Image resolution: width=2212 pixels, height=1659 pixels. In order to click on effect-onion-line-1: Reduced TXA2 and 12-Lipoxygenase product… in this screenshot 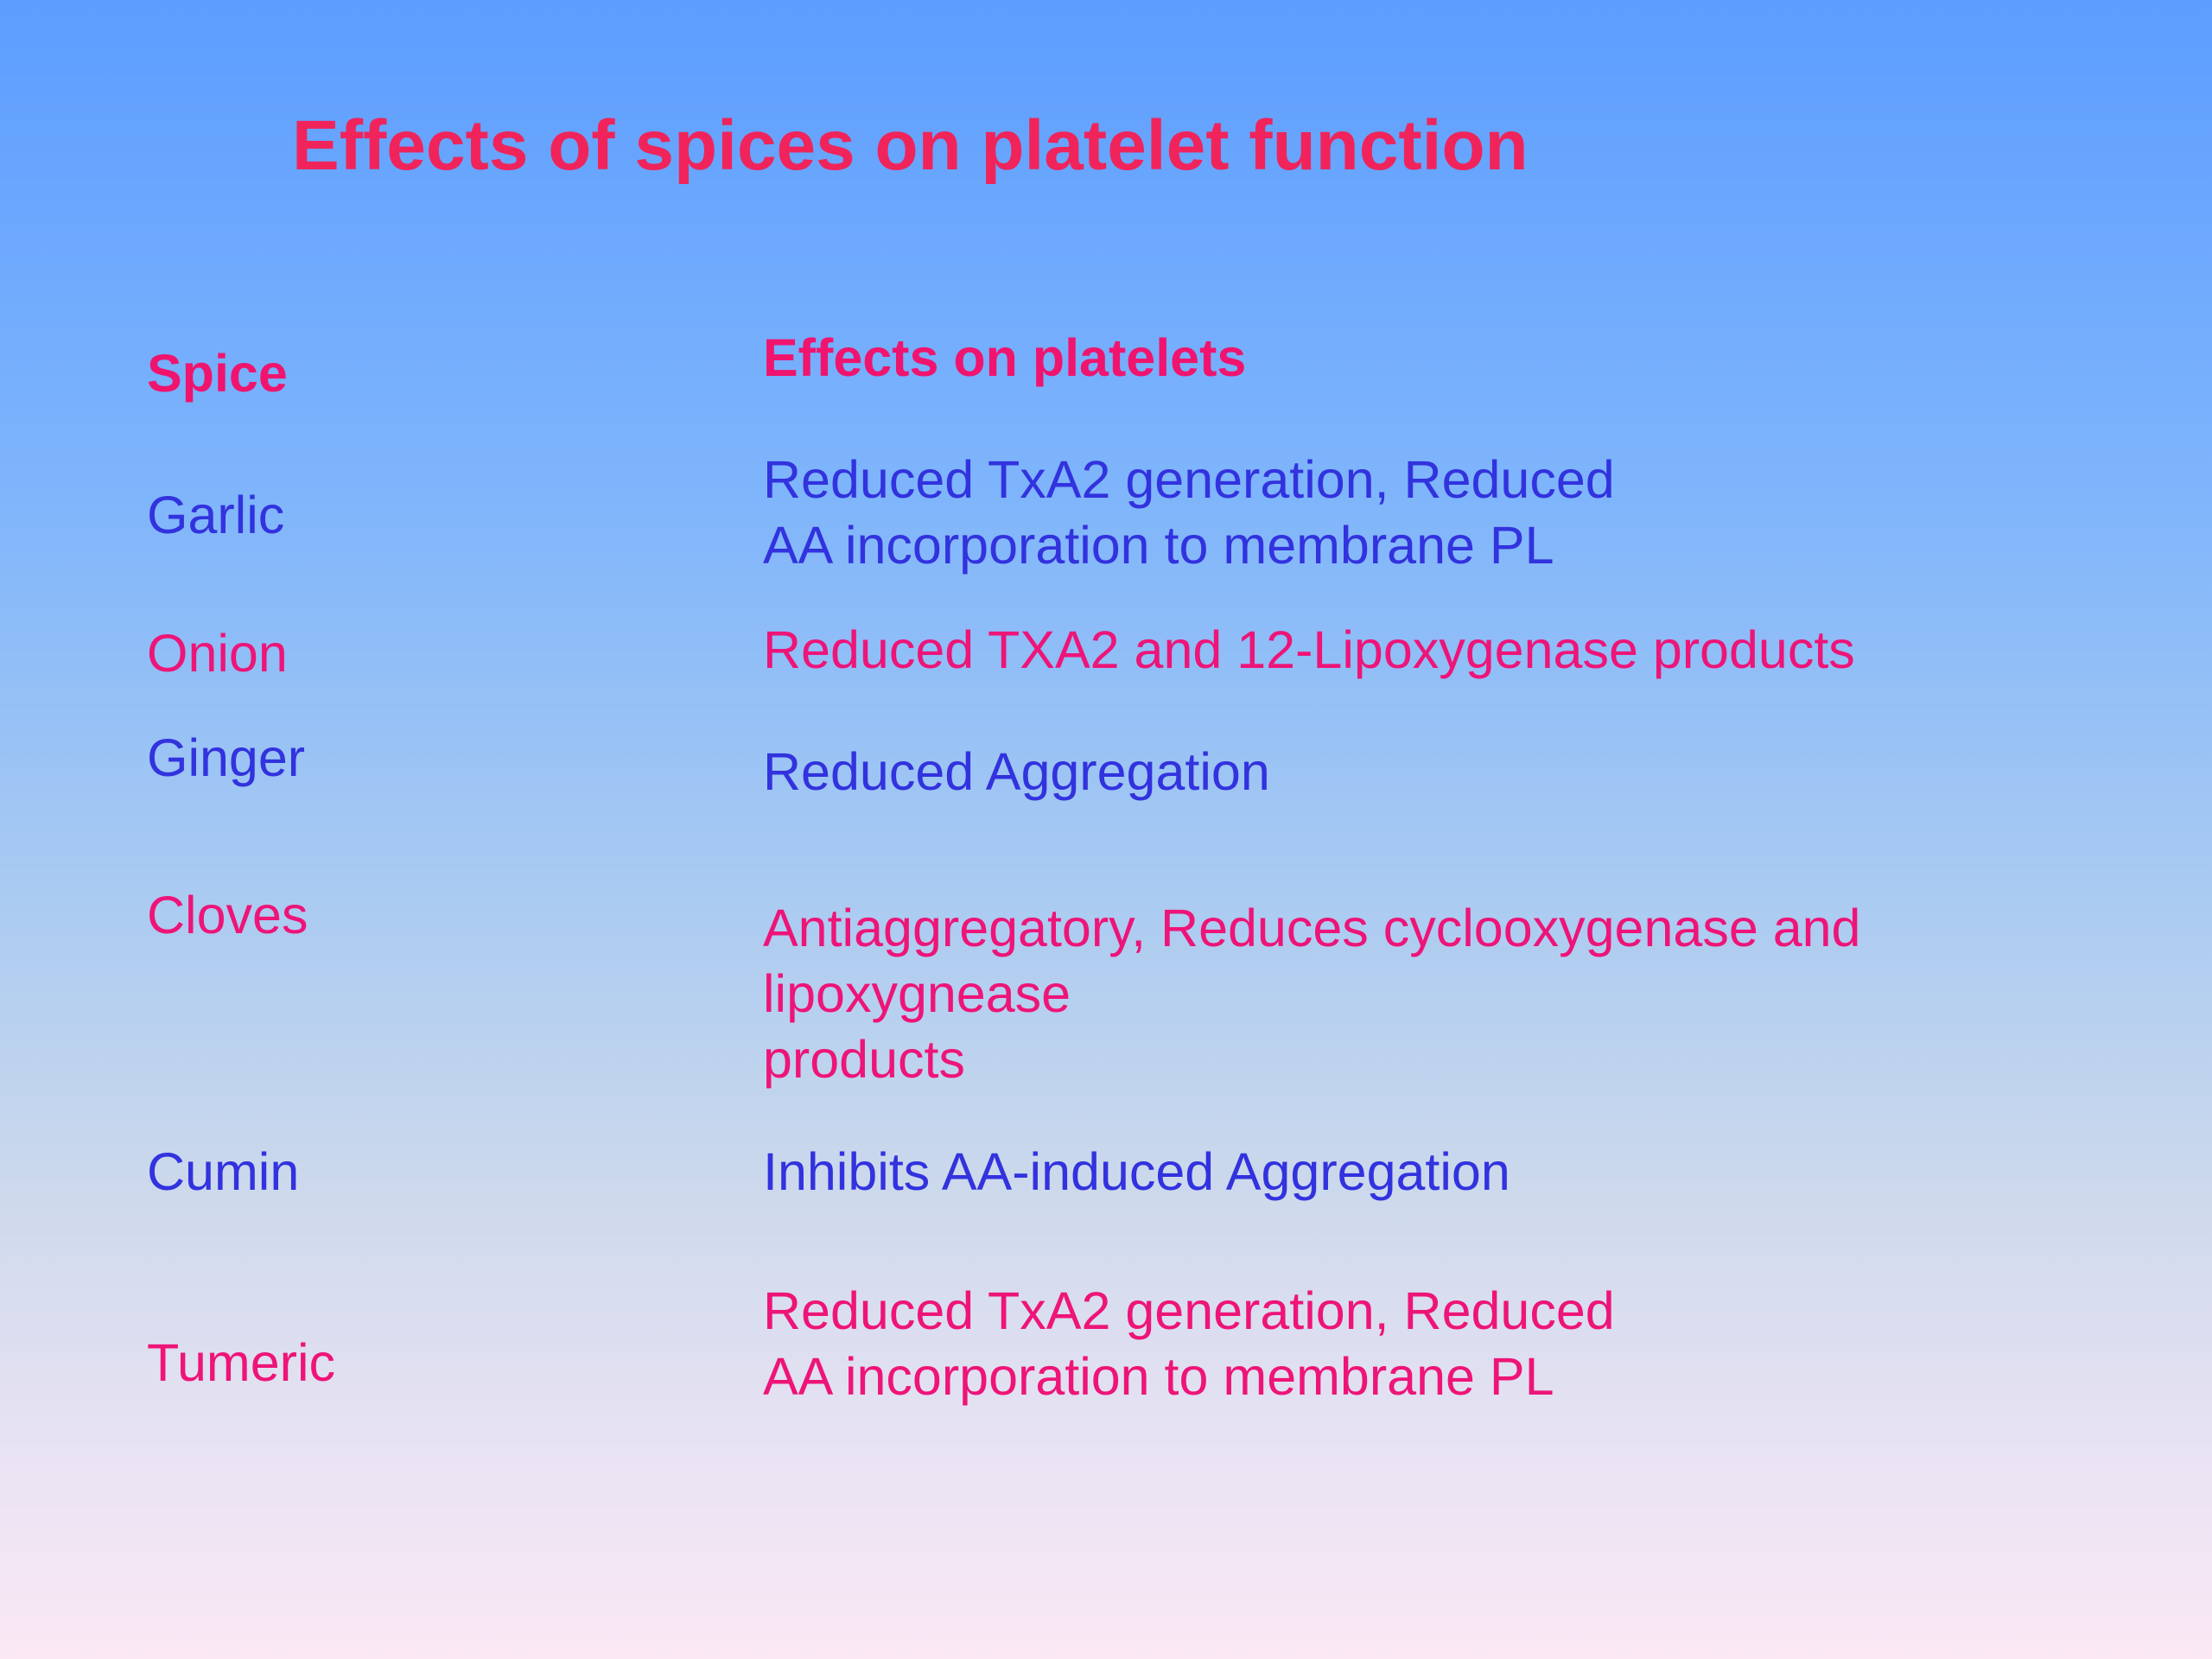, I will do `click(1309, 649)`.